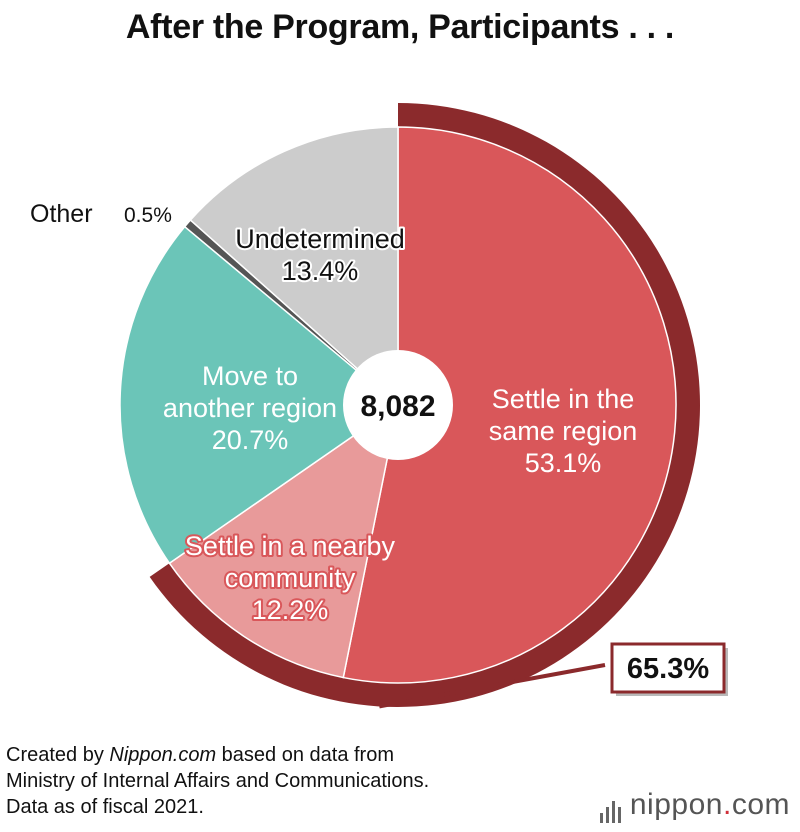 Image resolution: width=800 pixels, height=832 pixels. What do you see at coordinates (250, 440) in the screenshot?
I see `slice-value-2: 20.7%` at bounding box center [250, 440].